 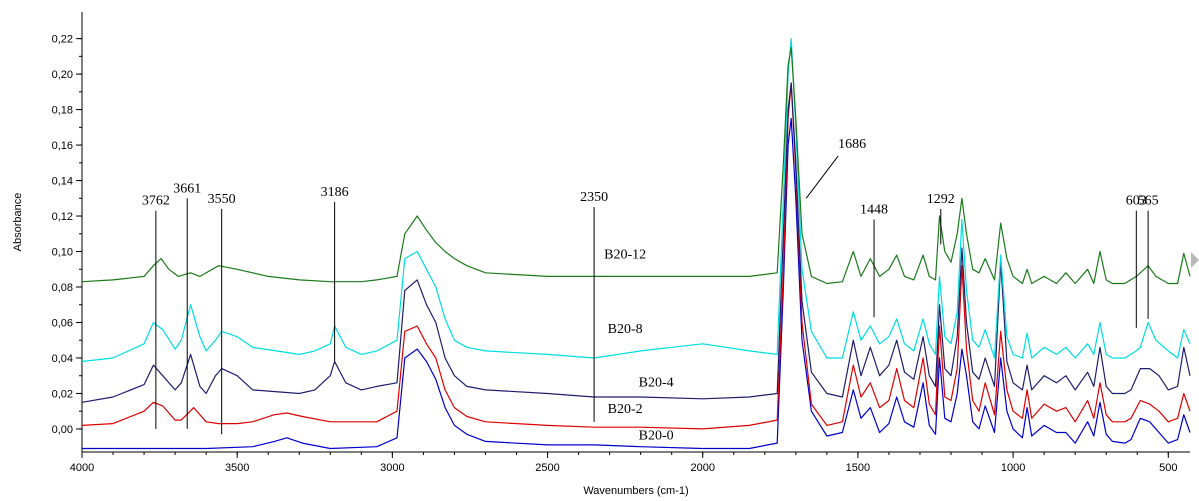 I want to click on y-tick-label: 0,18, so click(x=62, y=111).